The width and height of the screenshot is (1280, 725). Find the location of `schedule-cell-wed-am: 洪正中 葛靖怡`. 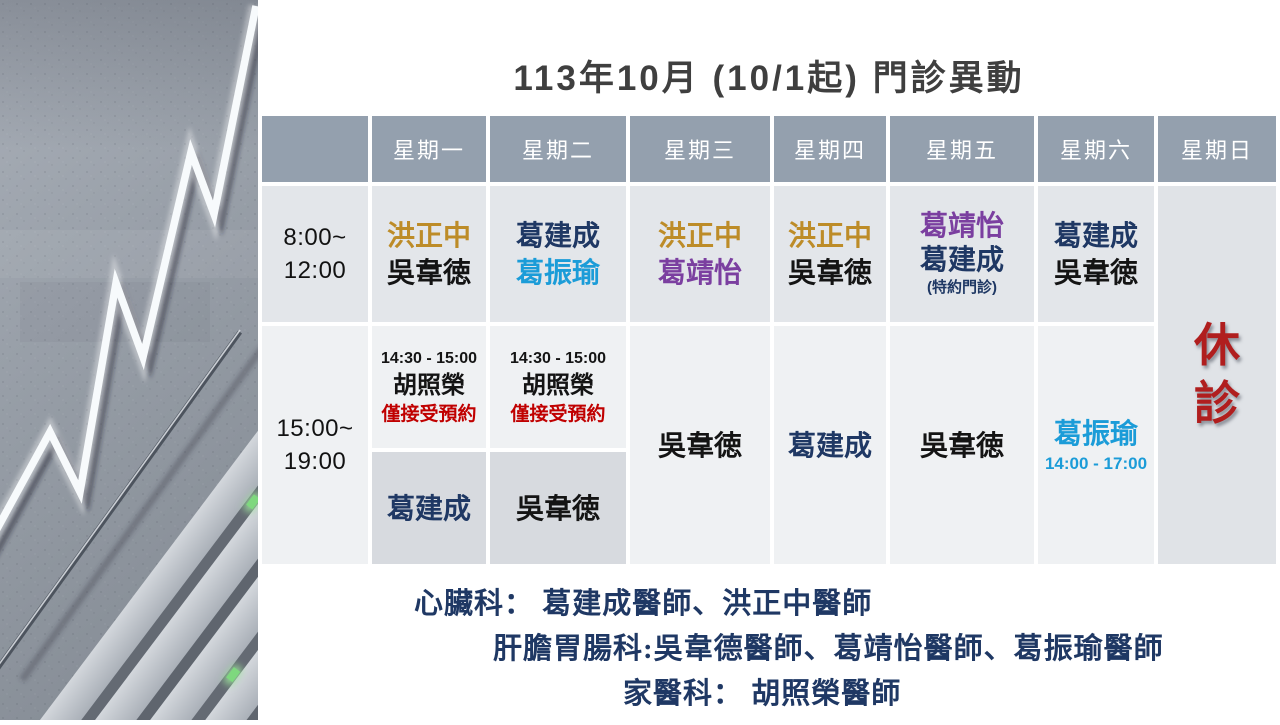

schedule-cell-wed-am: 洪正中 葛靖怡 is located at coordinates (700, 254).